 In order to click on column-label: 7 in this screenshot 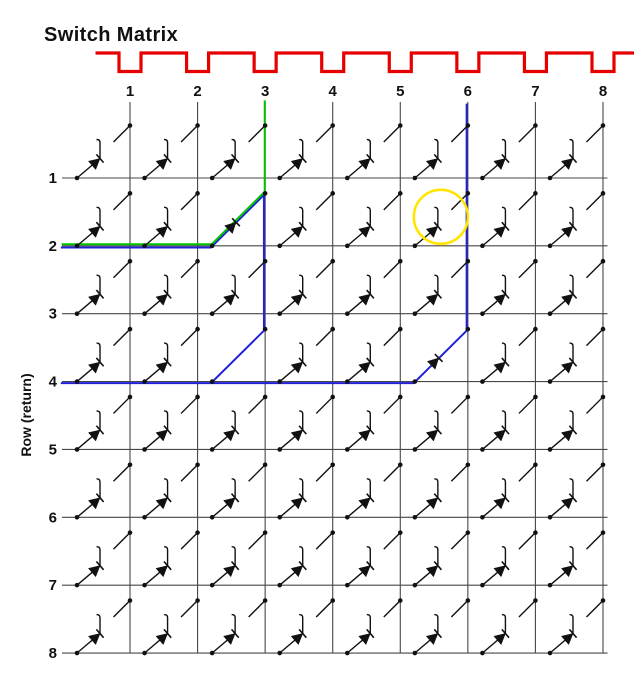, I will do `click(535, 91)`.